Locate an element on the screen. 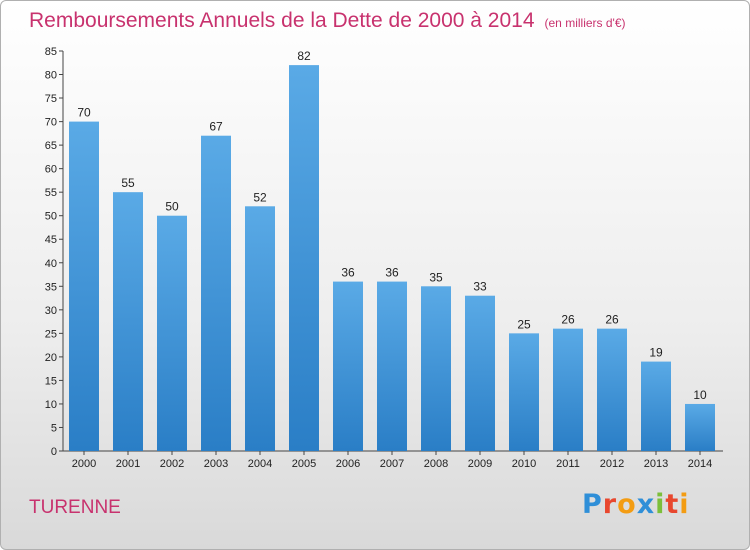  data-label-2012: 26 is located at coordinates (612, 320).